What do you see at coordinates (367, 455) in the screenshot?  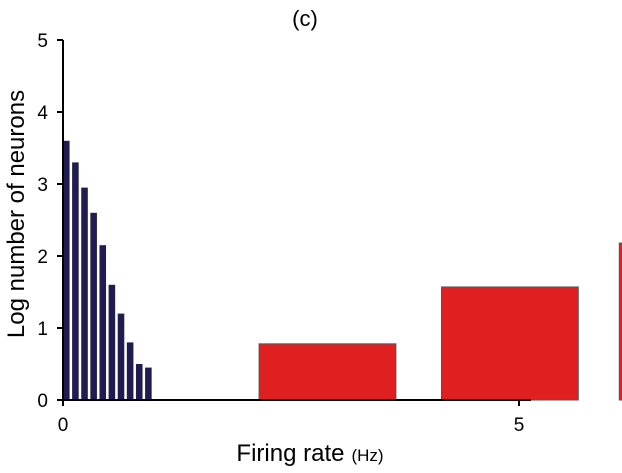 I see `x-axis-label-unit: (Hz)` at bounding box center [367, 455].